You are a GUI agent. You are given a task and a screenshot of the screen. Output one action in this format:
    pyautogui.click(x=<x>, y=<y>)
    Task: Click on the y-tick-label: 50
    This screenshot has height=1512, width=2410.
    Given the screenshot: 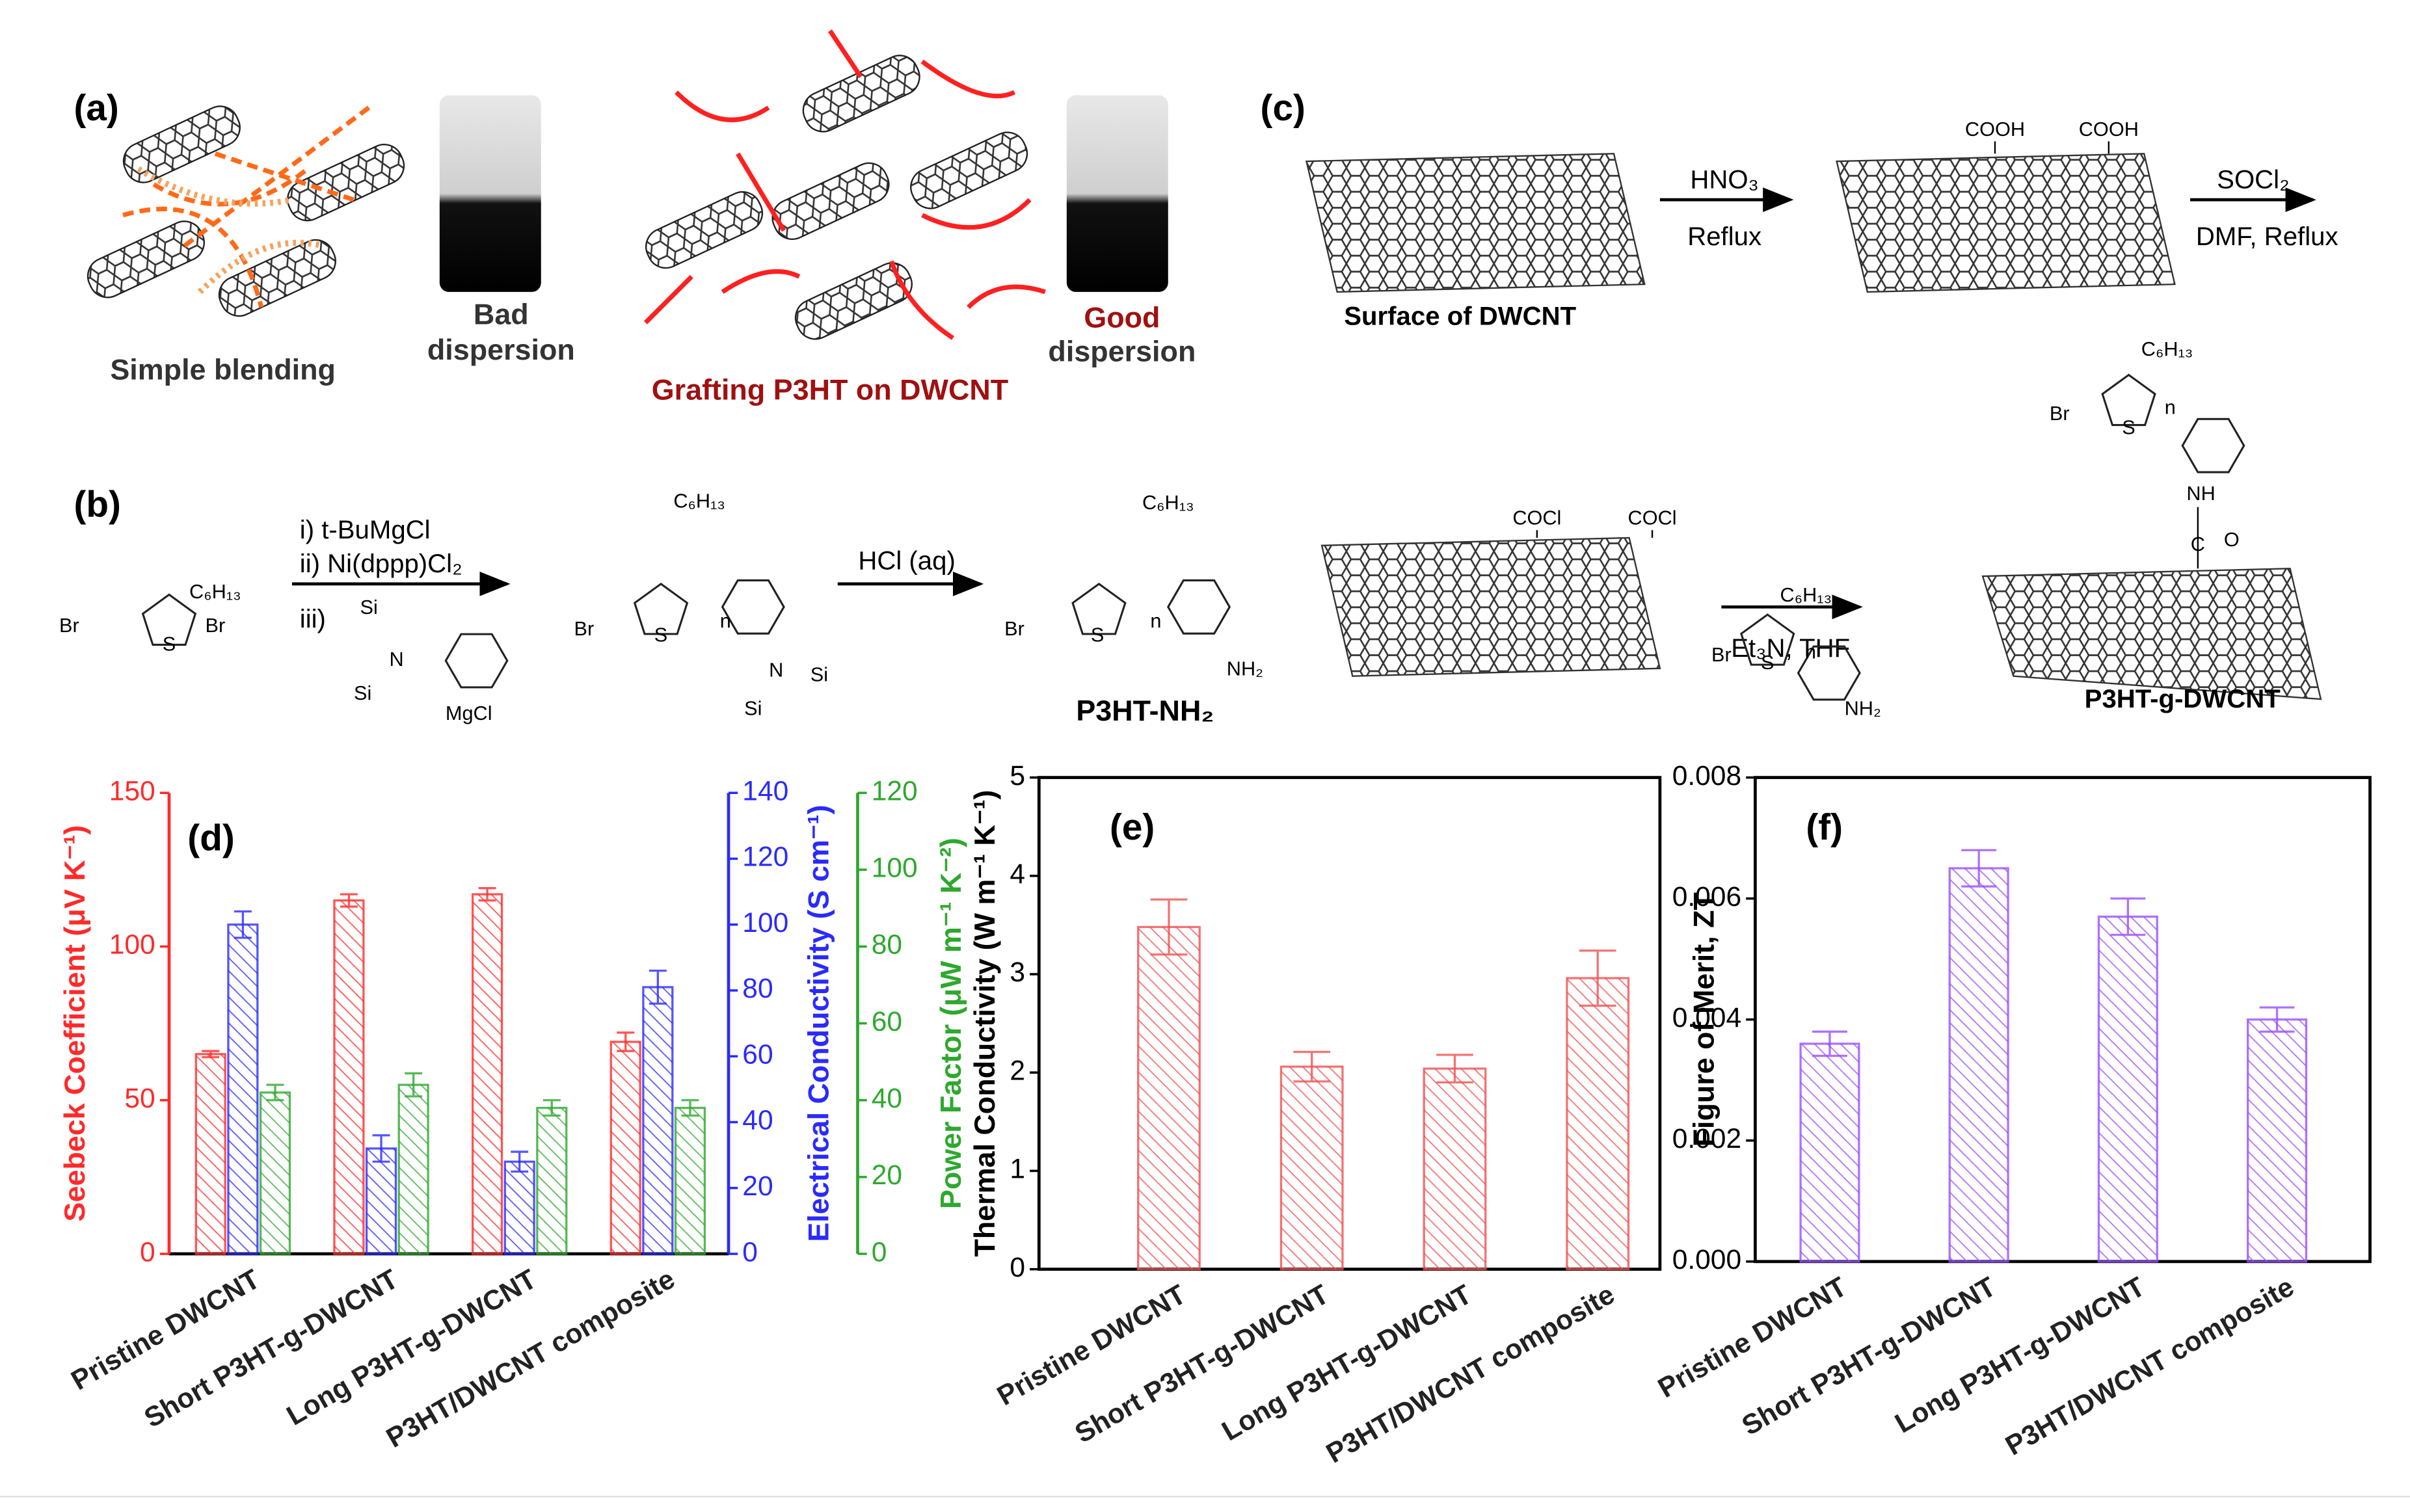 What is the action you would take?
    pyautogui.click(x=139, y=1098)
    